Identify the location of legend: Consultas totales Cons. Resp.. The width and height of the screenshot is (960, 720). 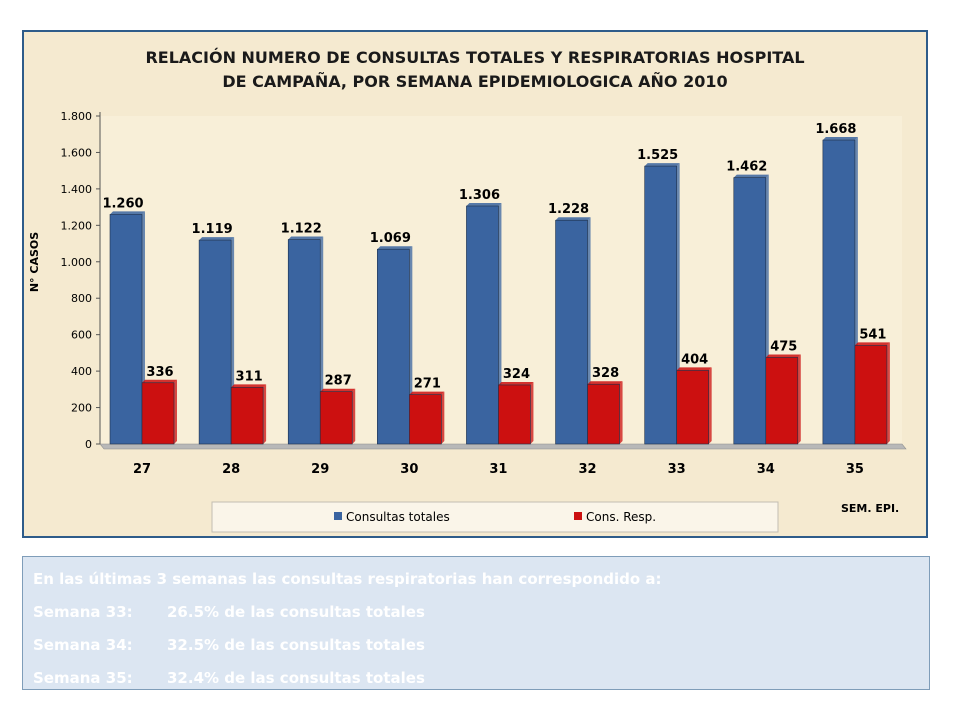
(495, 517).